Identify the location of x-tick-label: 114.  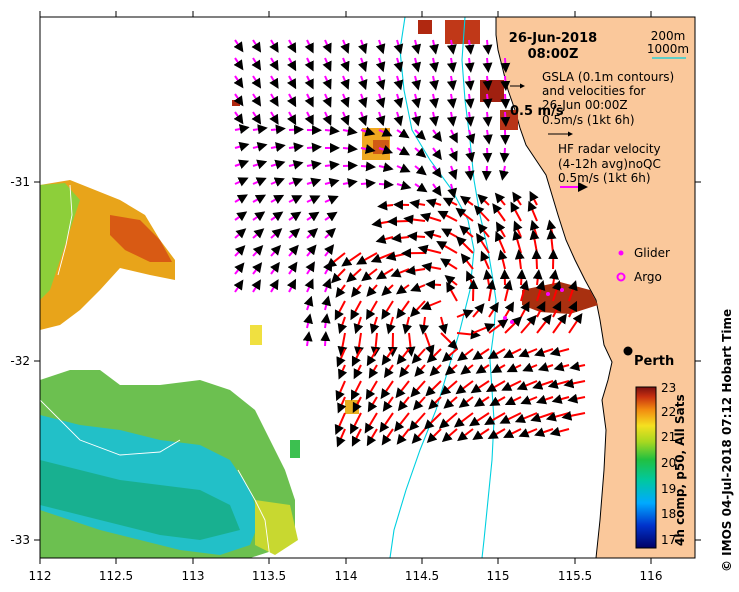
(346, 576).